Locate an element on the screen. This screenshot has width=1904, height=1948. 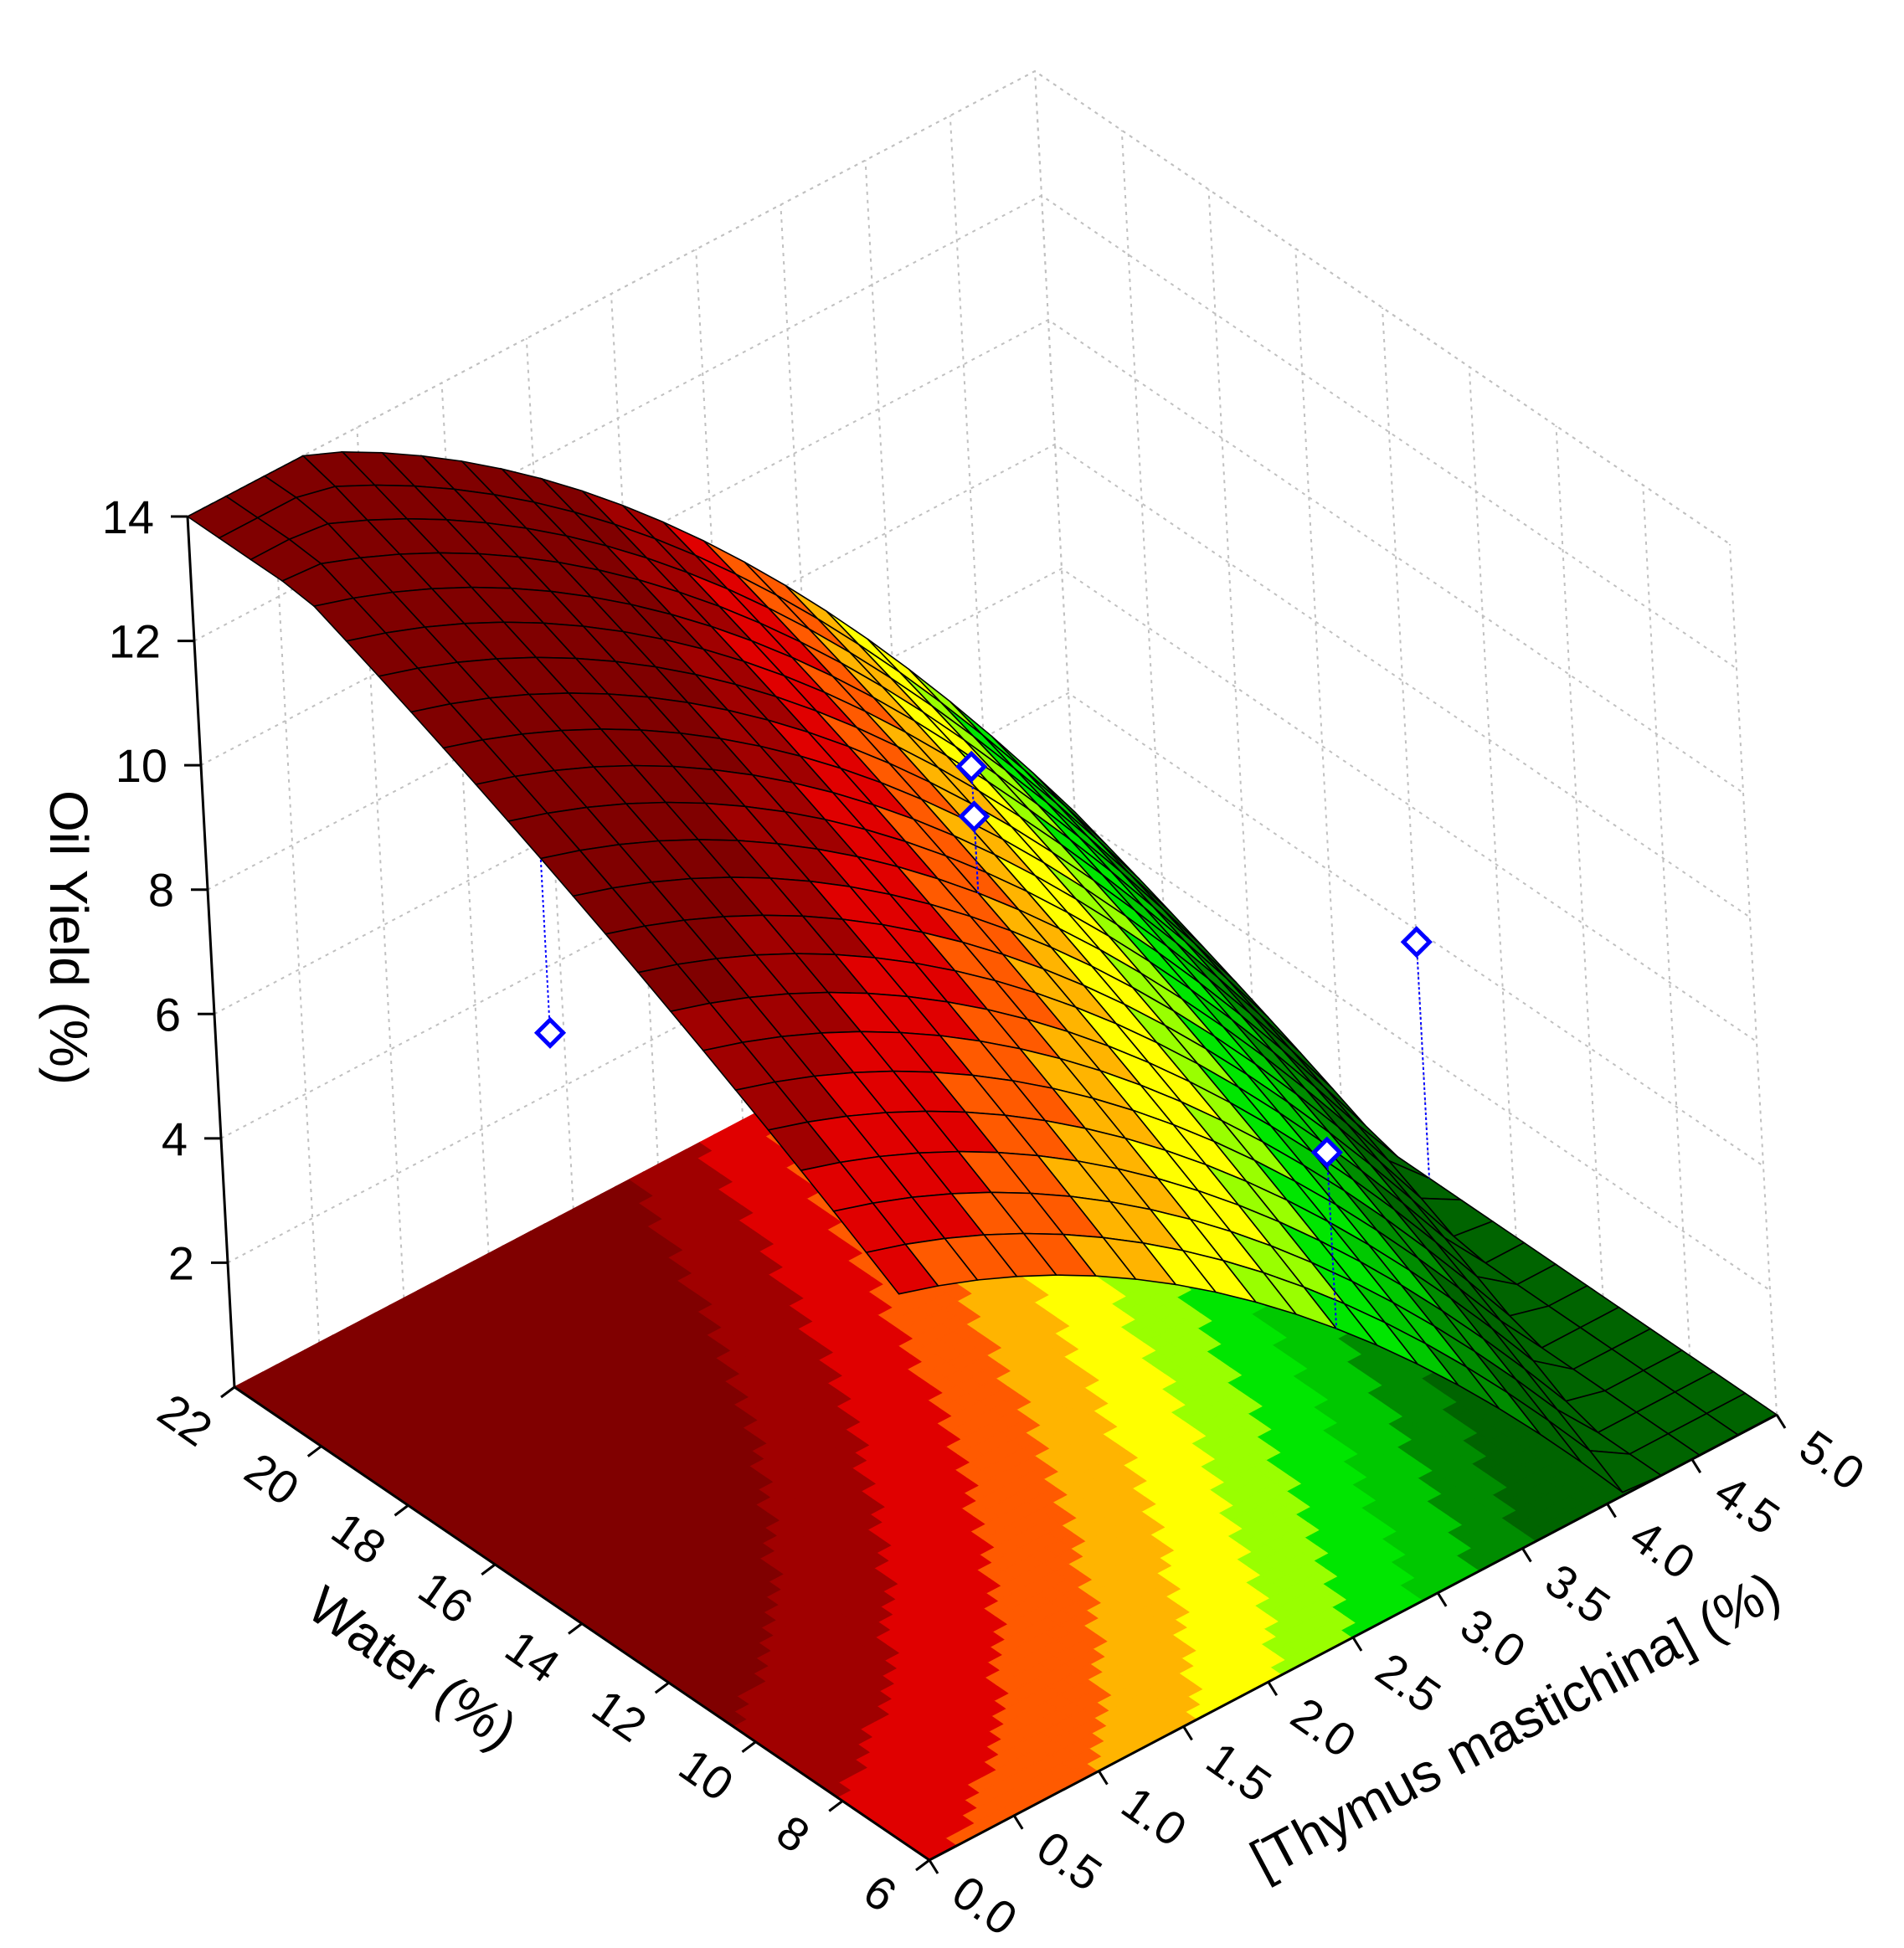
x-tick-label: 4.5 is located at coordinates (1747, 1504).